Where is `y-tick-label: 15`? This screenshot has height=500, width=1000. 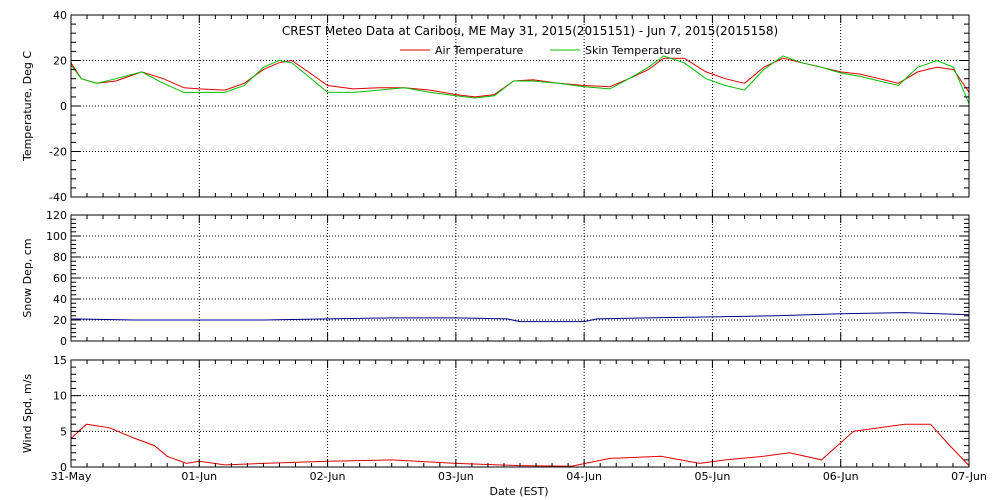 y-tick-label: 15 is located at coordinates (60, 360).